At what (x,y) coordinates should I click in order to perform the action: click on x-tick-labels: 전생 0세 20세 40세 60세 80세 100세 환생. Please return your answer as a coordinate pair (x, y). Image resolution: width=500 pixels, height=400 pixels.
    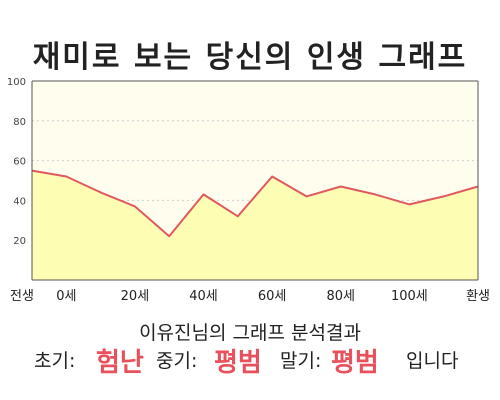
    Looking at the image, I should click on (250, 296).